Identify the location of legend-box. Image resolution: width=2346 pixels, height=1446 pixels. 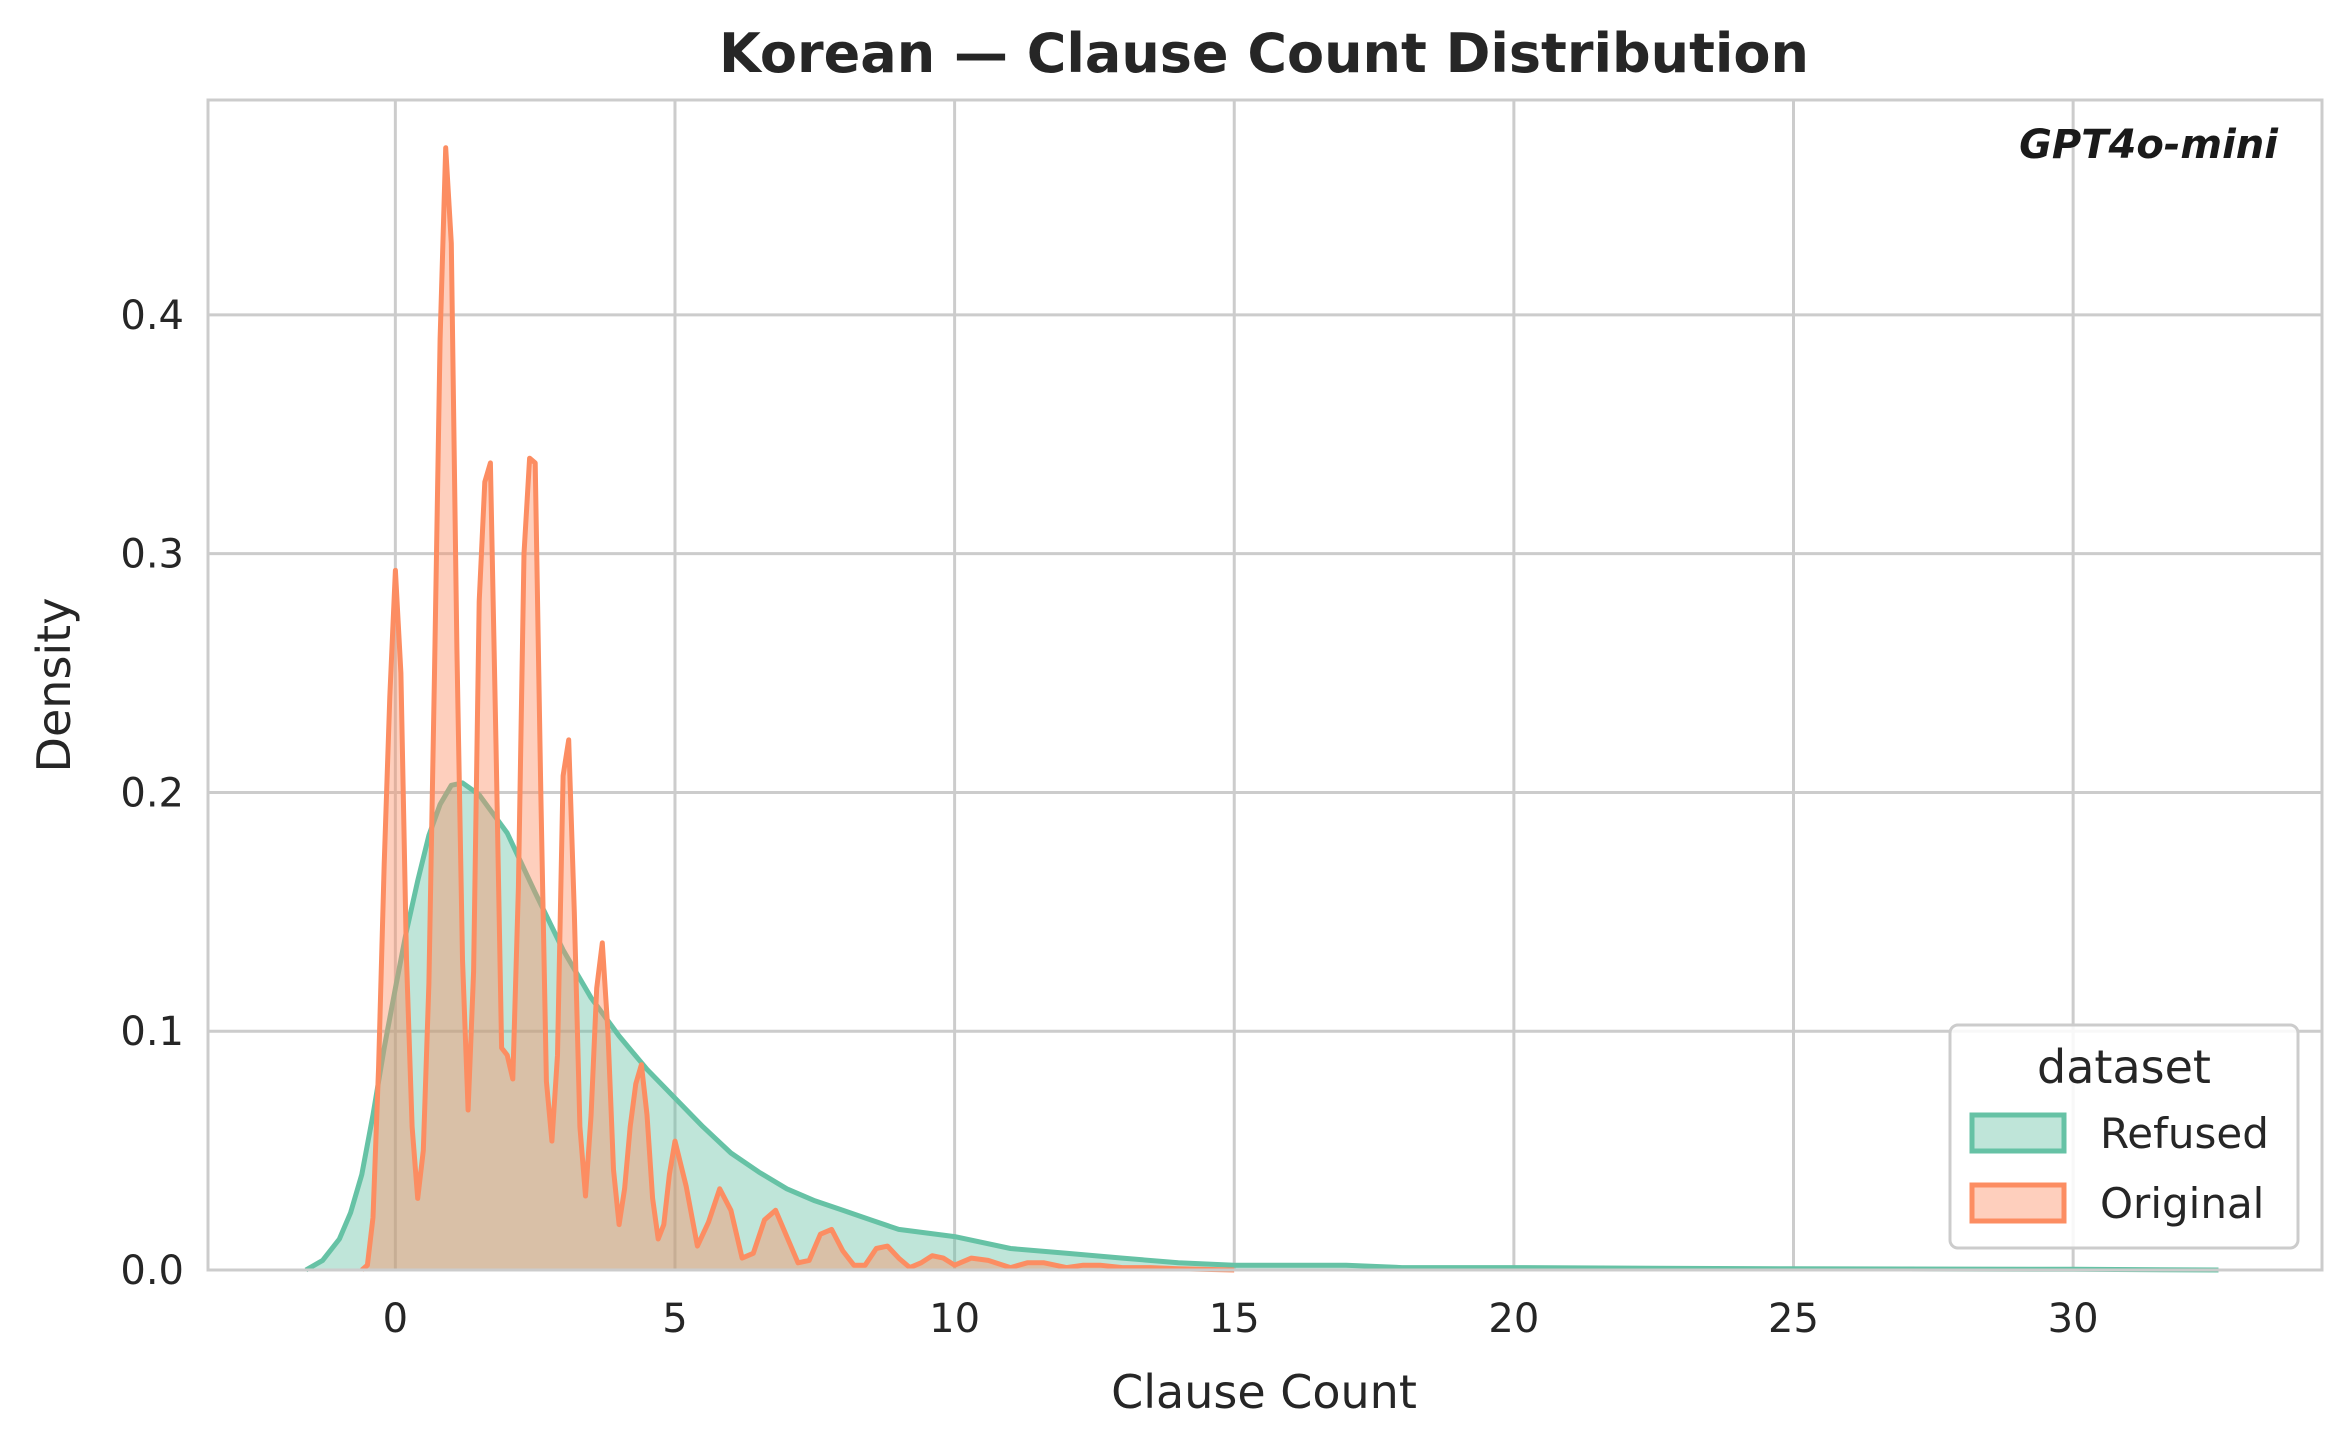
(2124, 1136).